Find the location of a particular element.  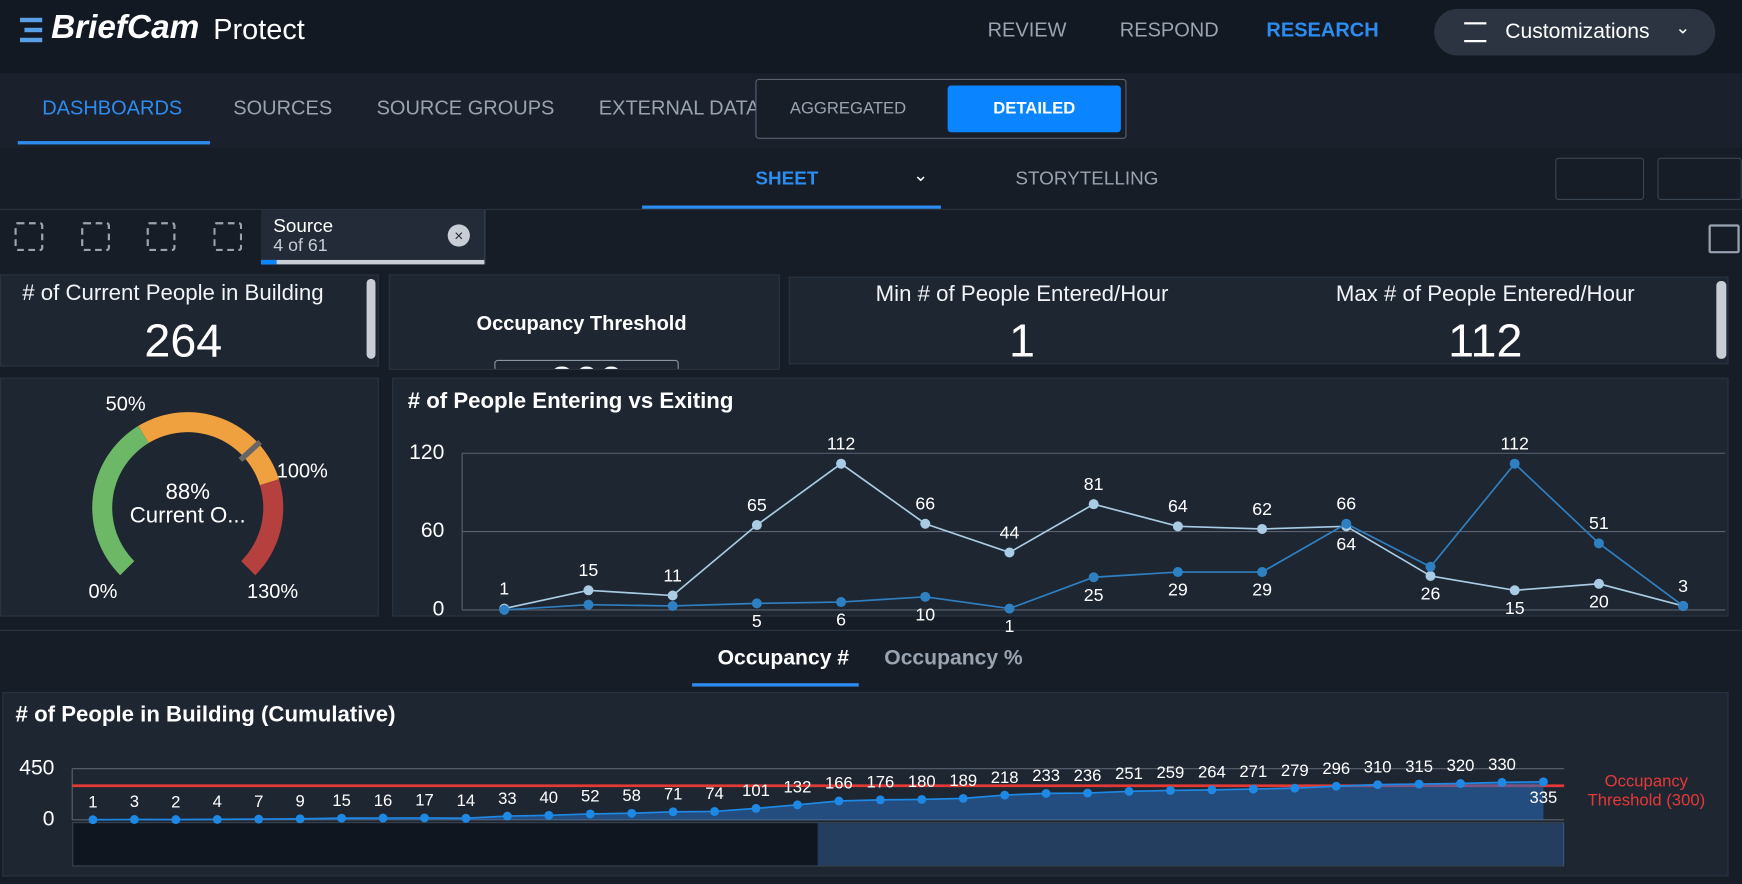

customizations-label: Customizations is located at coordinates (1577, 31).